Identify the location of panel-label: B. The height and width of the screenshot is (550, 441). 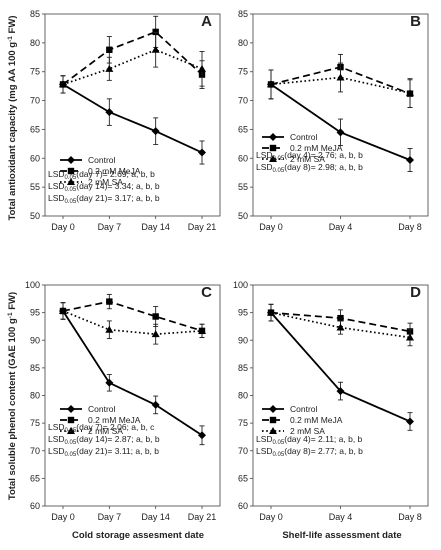
(415, 21).